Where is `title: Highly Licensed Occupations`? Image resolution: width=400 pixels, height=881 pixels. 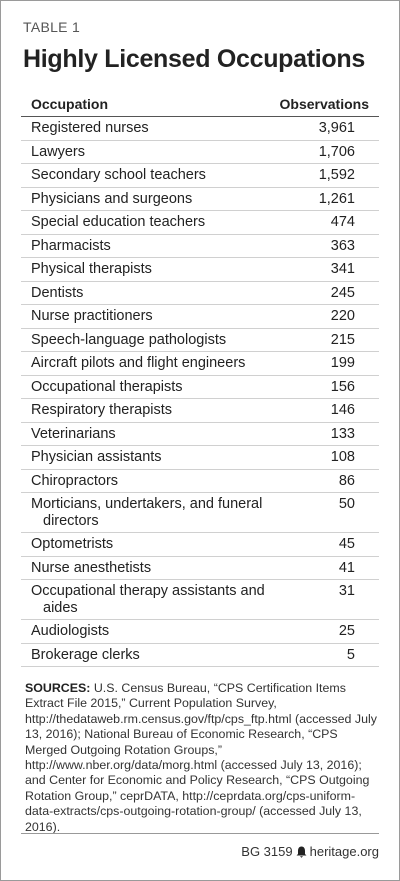
title: Highly Licensed Occupations is located at coordinates (194, 59).